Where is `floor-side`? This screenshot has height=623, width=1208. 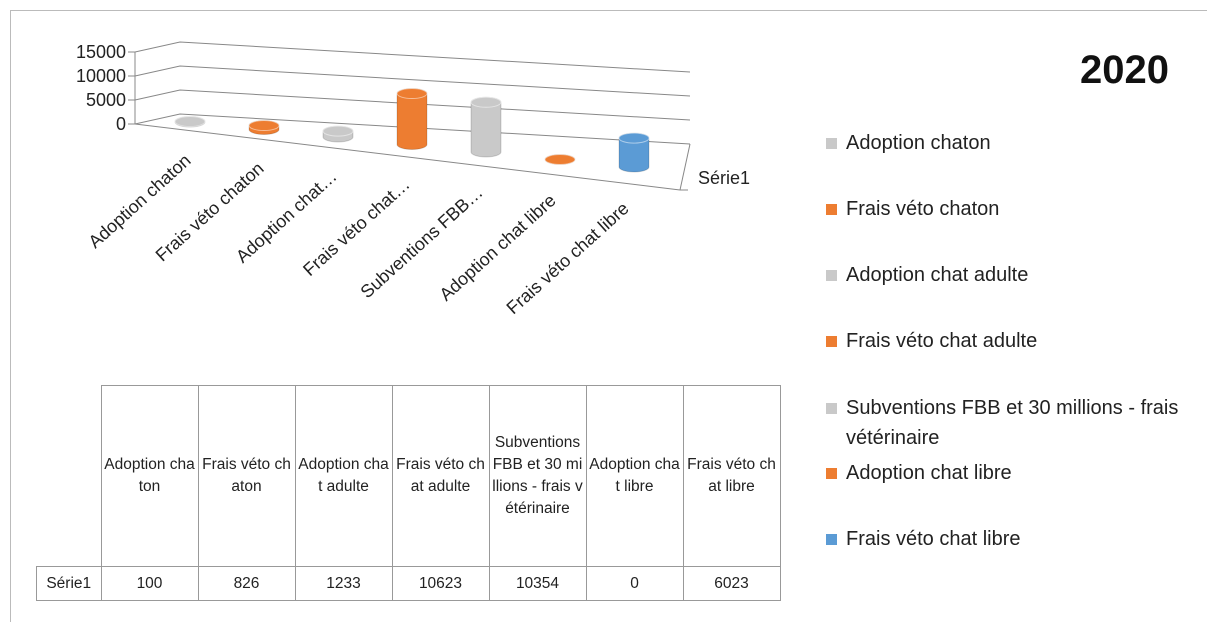 floor-side is located at coordinates (685, 167).